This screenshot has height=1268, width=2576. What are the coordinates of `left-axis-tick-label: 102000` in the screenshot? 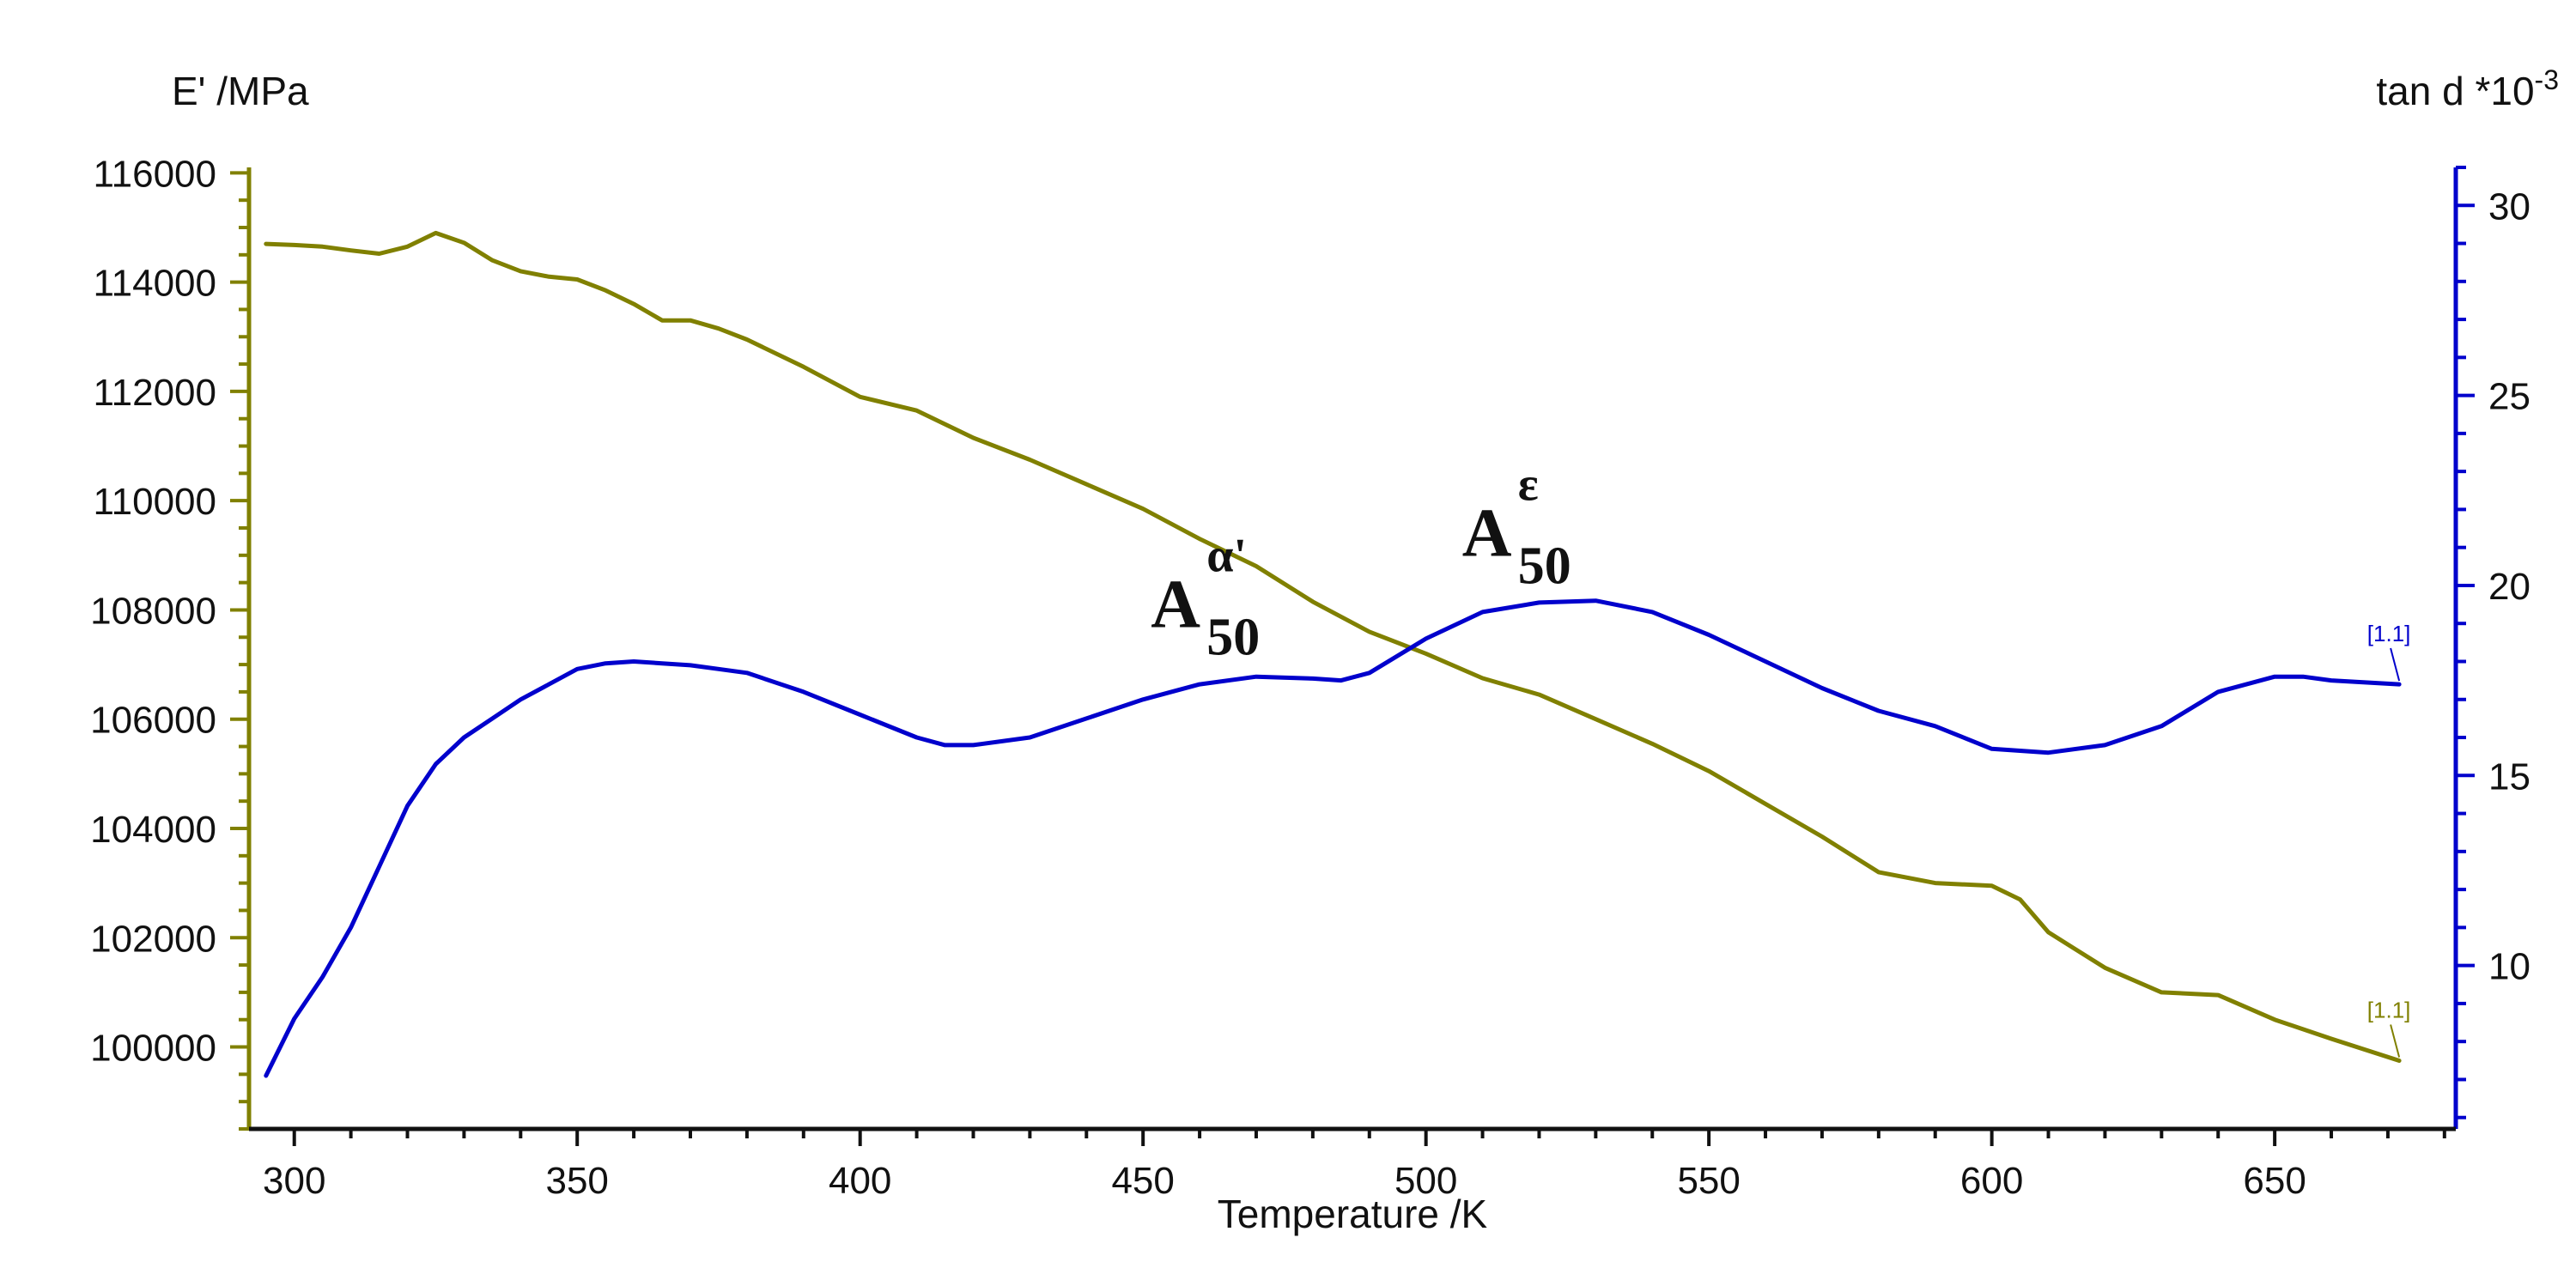 It's located at (153, 939).